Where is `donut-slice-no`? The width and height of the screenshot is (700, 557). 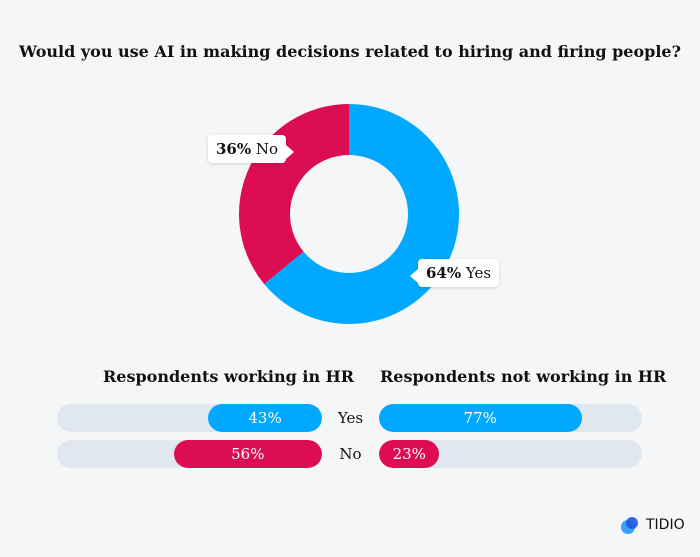 donut-slice-no is located at coordinates (294, 194).